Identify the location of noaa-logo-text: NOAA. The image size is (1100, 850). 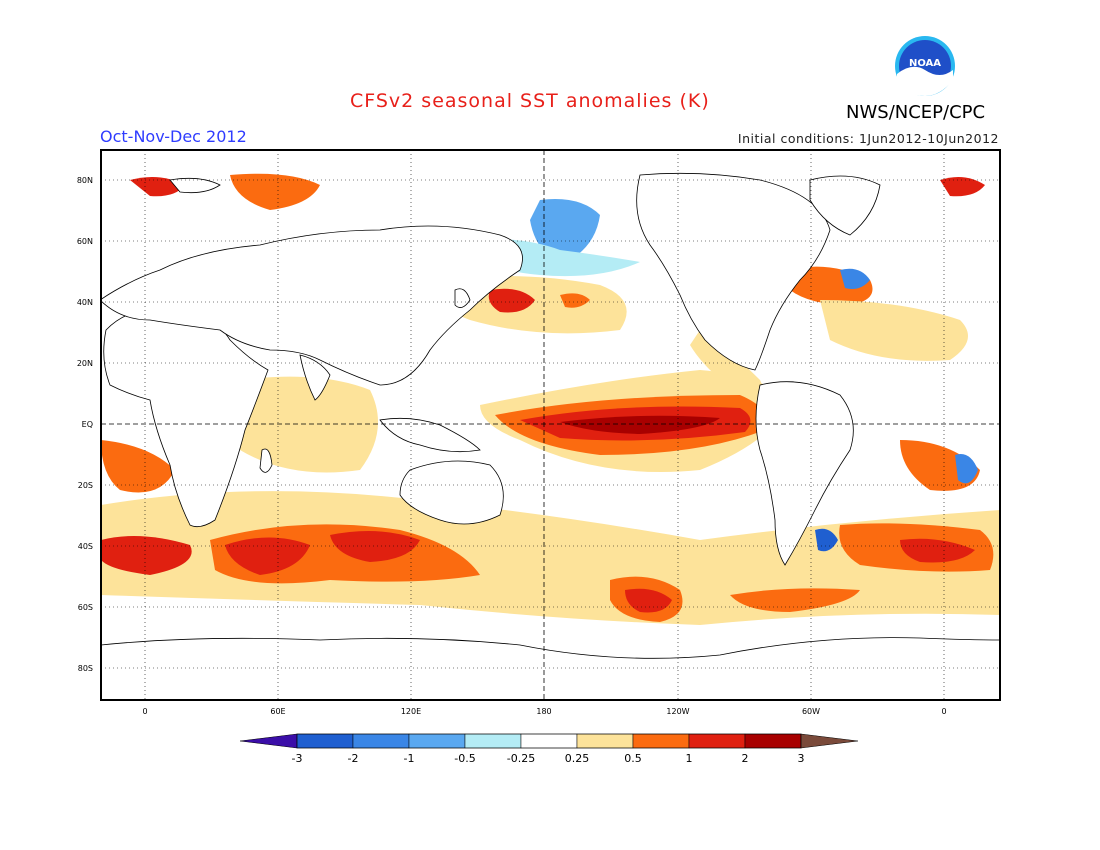
(925, 63).